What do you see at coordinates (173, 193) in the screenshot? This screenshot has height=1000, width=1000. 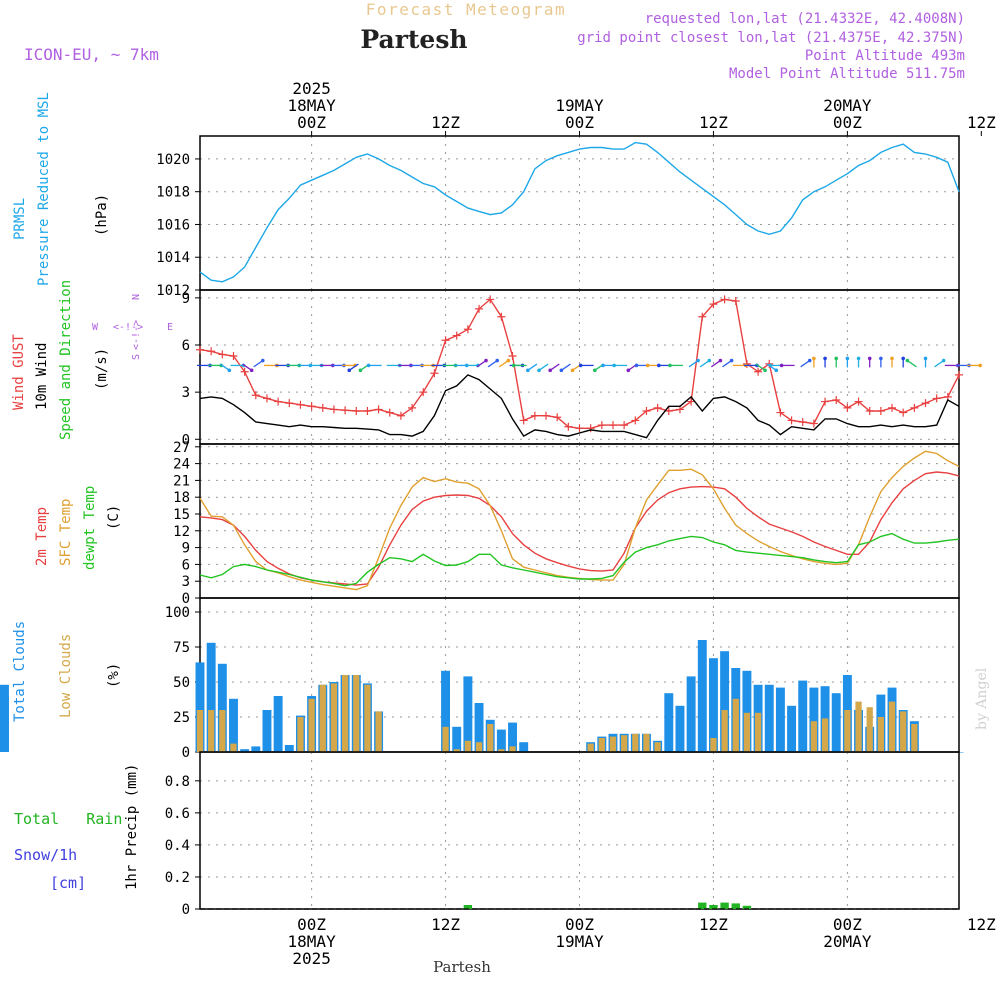 I see `y-tick-label: 1018` at bounding box center [173, 193].